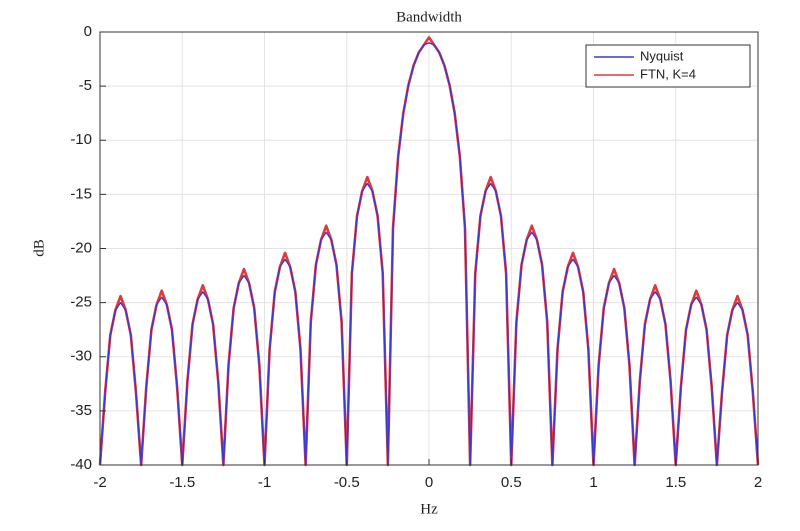 The image size is (800, 531). What do you see at coordinates (81, 464) in the screenshot?
I see `y-tick-label: -40` at bounding box center [81, 464].